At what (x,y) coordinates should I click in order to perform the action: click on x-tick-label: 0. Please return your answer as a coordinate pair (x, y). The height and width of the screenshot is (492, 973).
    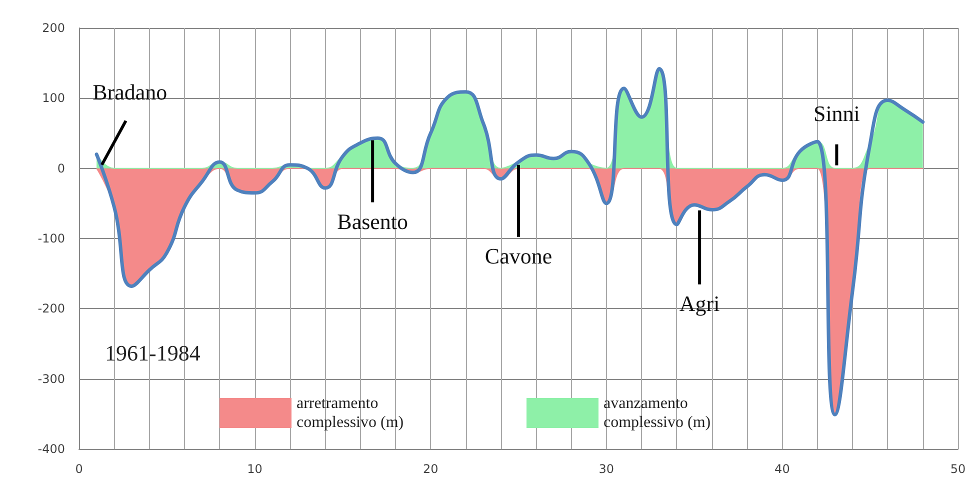
    Looking at the image, I should click on (79, 469).